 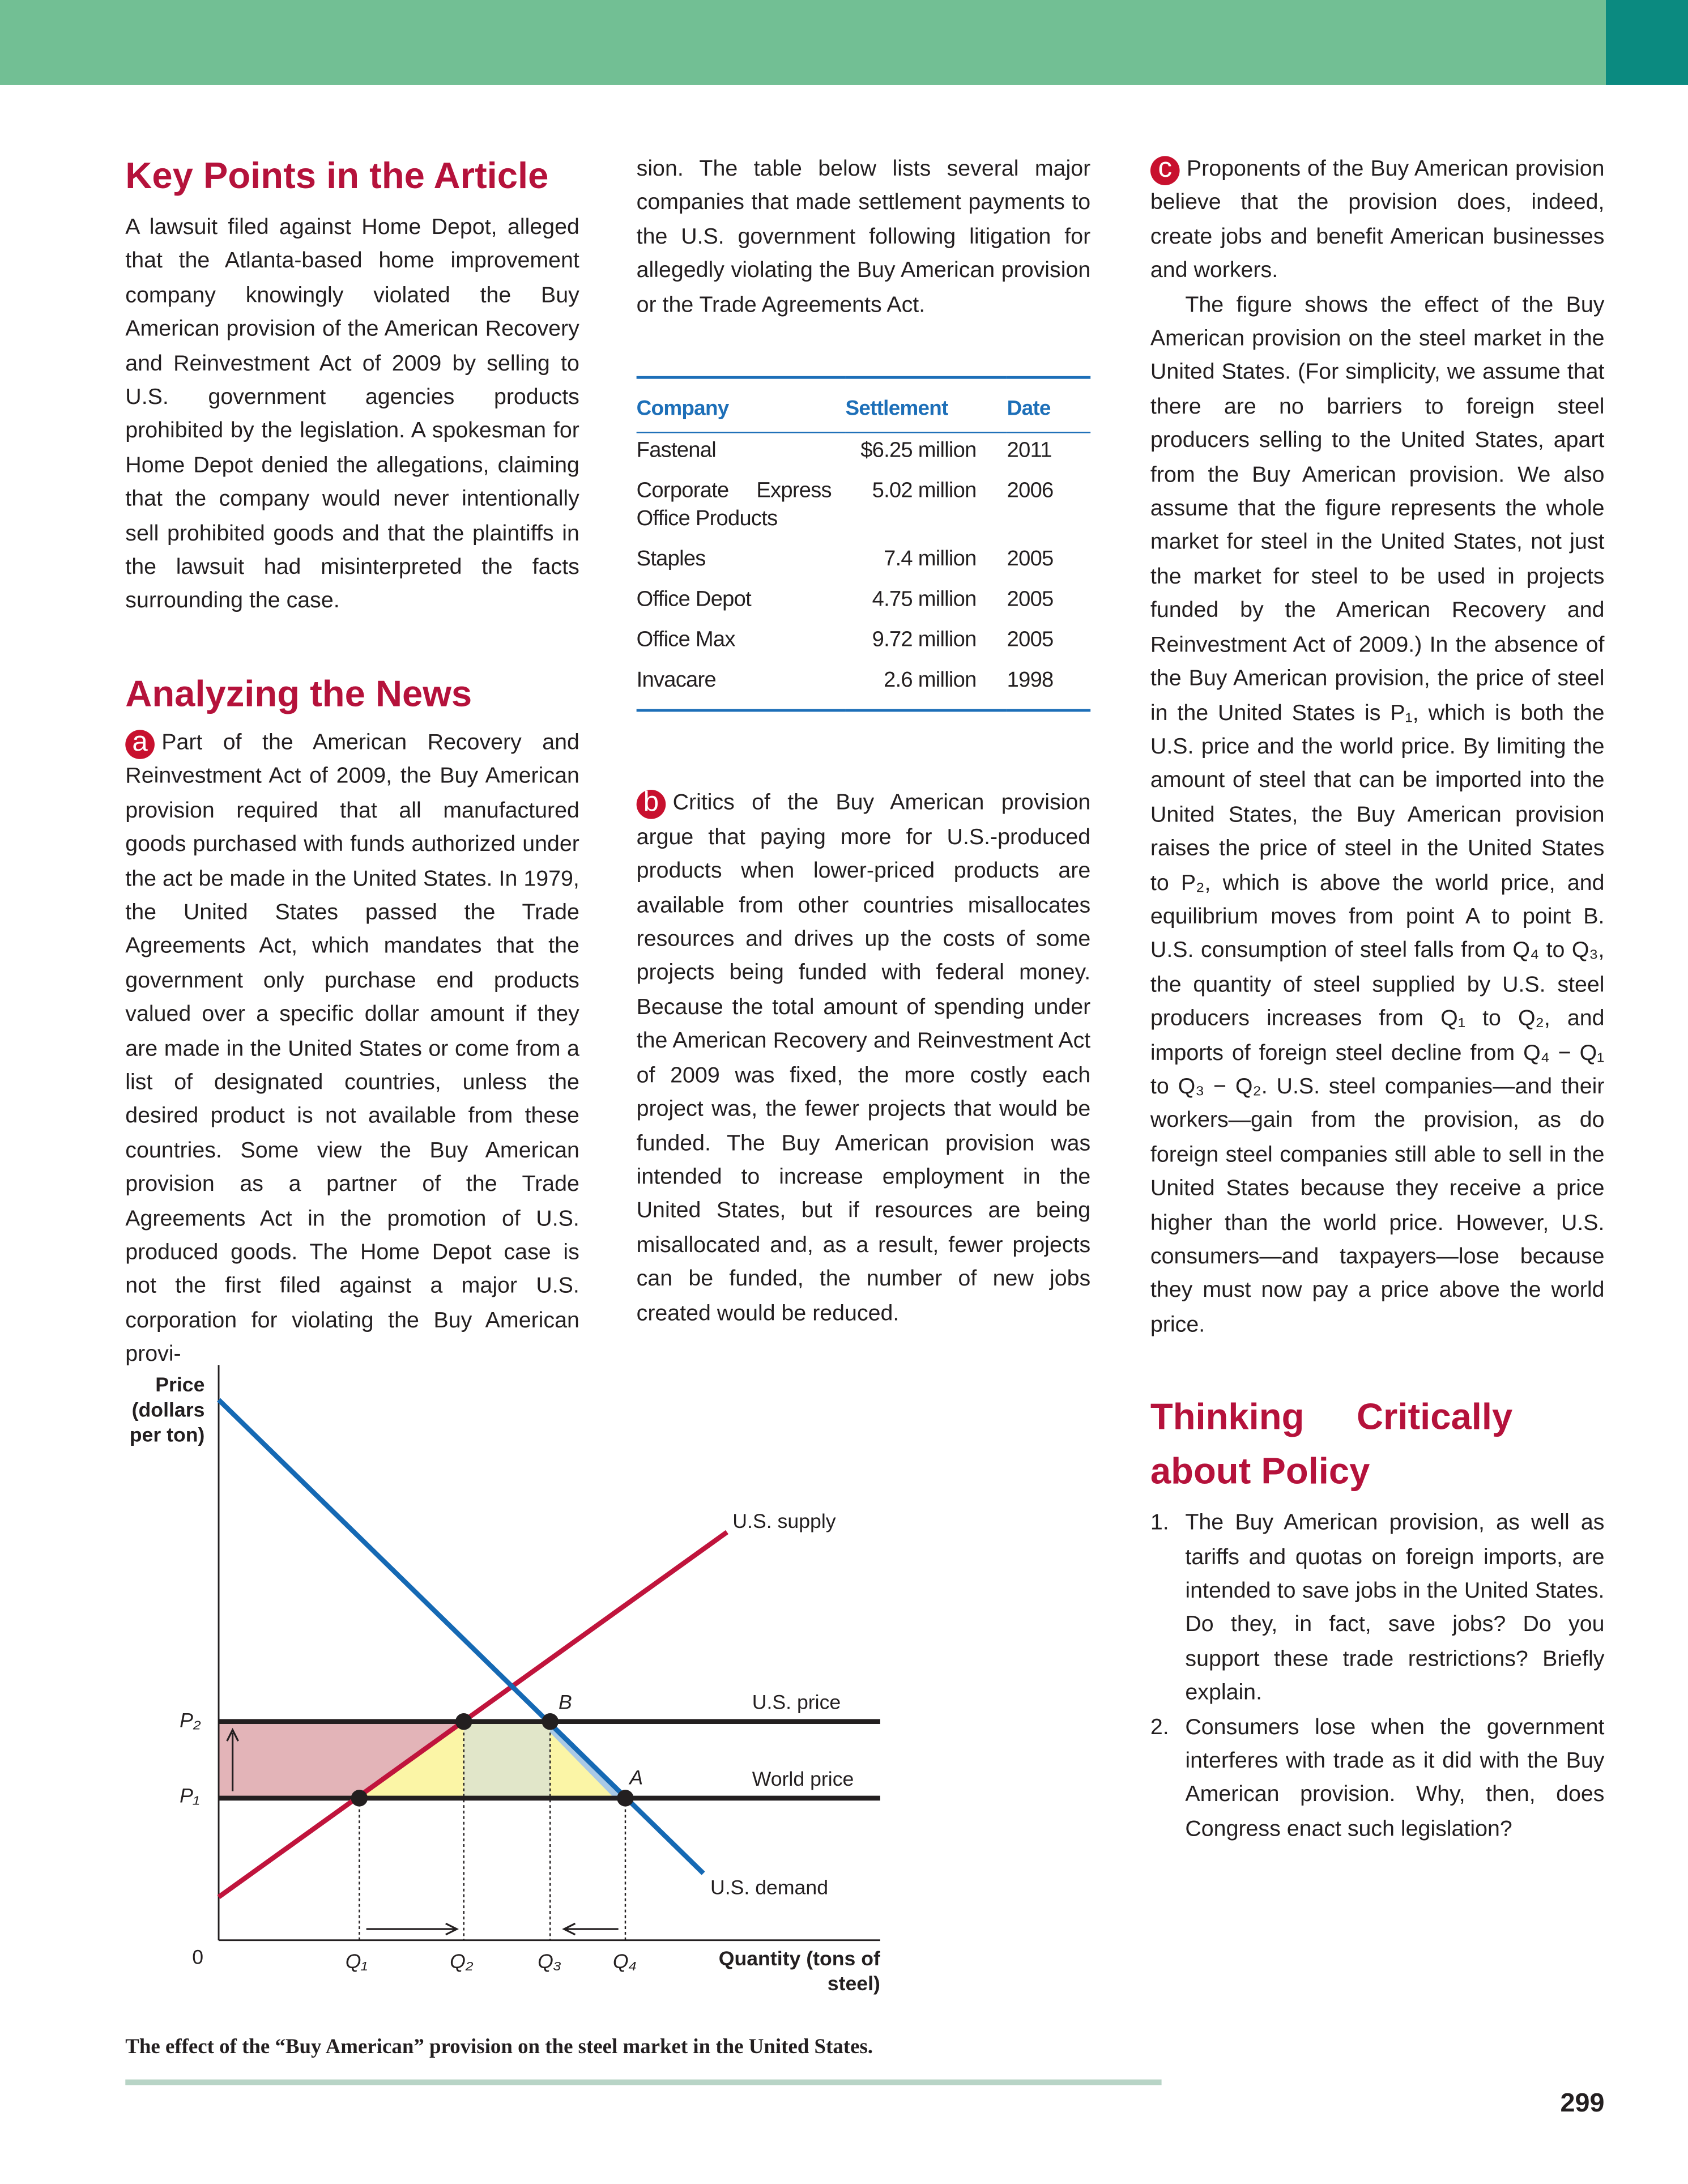 I want to click on quantity-label: Q₂, so click(x=462, y=1962).